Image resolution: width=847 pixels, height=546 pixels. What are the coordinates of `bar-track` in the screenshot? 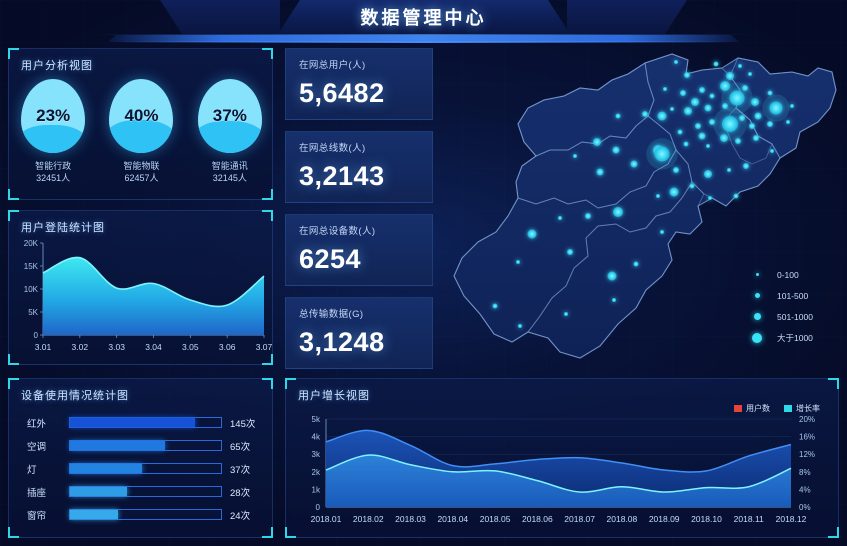 It's located at (145, 514).